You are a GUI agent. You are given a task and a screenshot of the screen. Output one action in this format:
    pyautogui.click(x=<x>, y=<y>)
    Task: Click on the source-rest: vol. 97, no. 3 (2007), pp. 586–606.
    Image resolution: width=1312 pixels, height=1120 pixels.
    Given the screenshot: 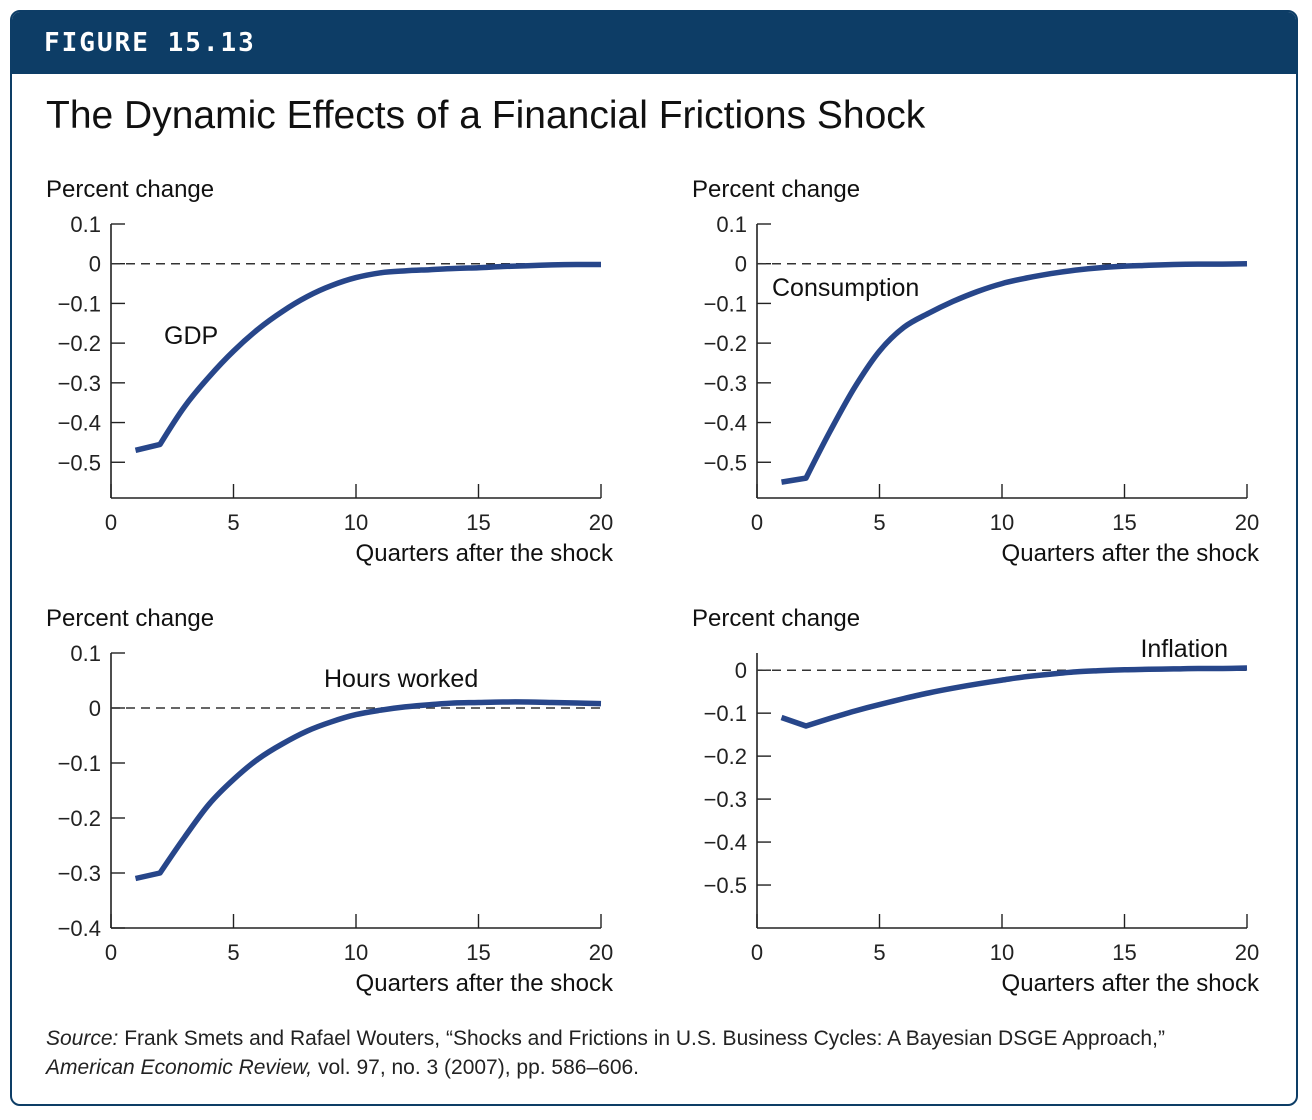 What is the action you would take?
    pyautogui.click(x=476, y=1067)
    